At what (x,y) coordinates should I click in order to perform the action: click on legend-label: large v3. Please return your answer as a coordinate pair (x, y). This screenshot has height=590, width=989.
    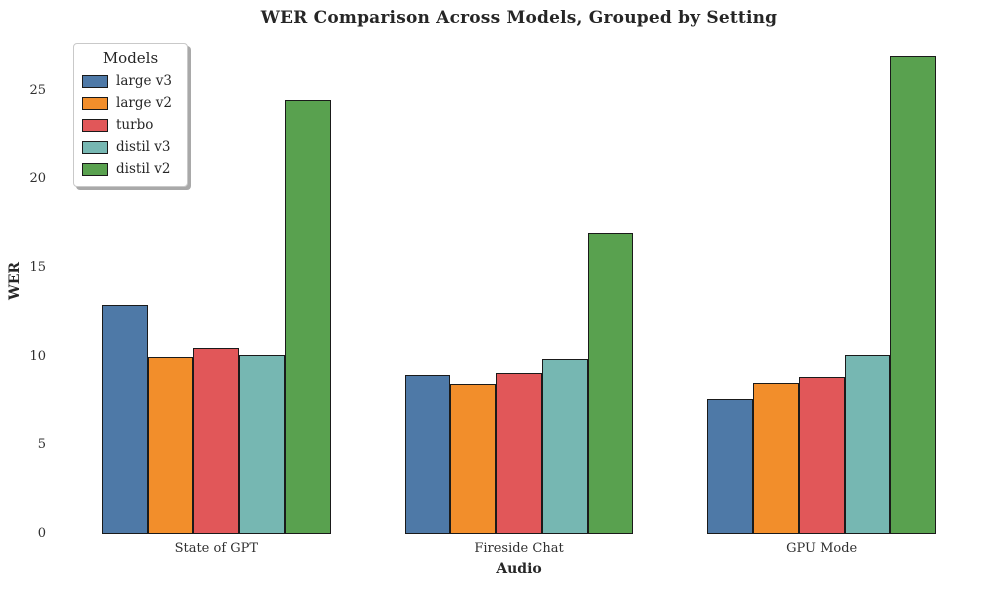
    Looking at the image, I should click on (144, 81).